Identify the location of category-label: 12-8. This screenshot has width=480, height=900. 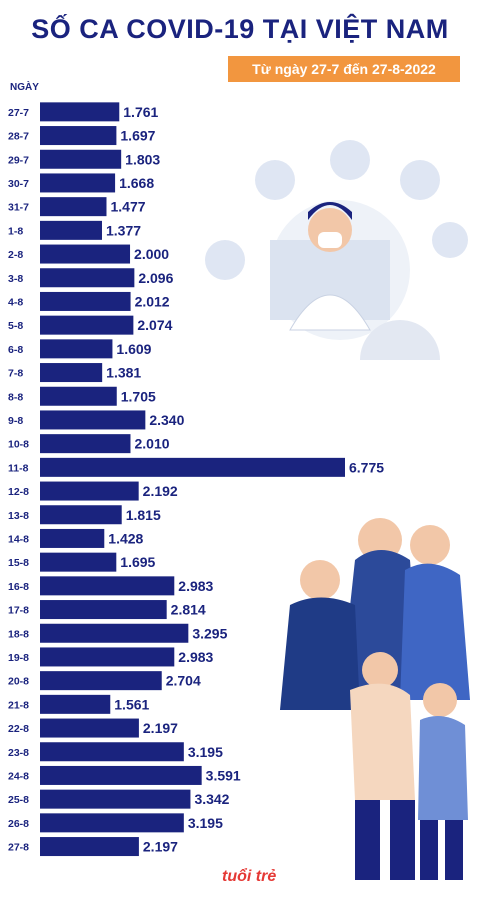
(18, 492).